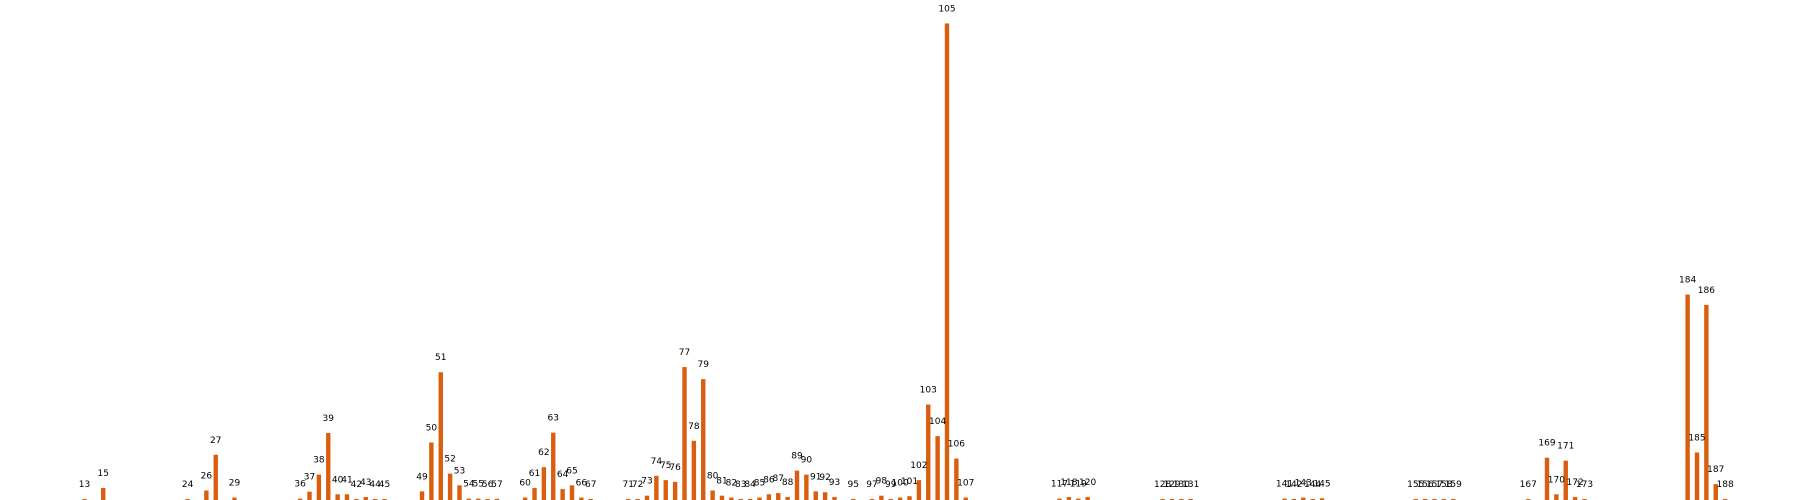  I want to click on data-label-24: 24, so click(188, 485).